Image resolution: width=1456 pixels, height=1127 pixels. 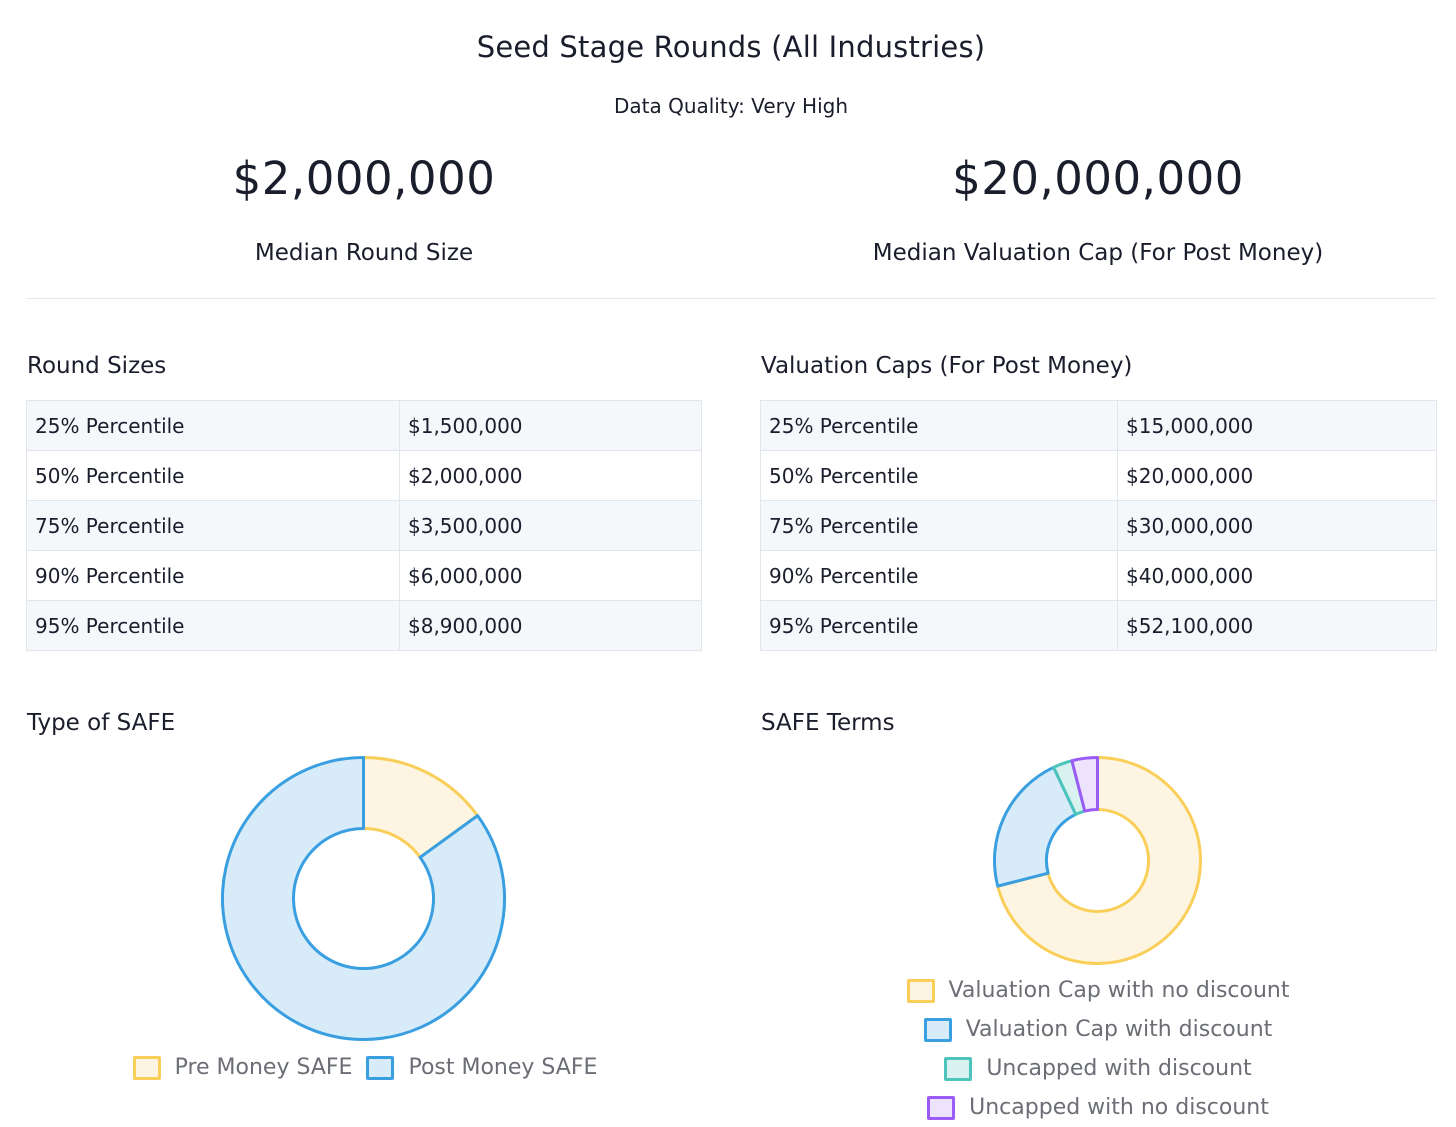 What do you see at coordinates (263, 1067) in the screenshot?
I see `legend-label: Pre Money SAFE` at bounding box center [263, 1067].